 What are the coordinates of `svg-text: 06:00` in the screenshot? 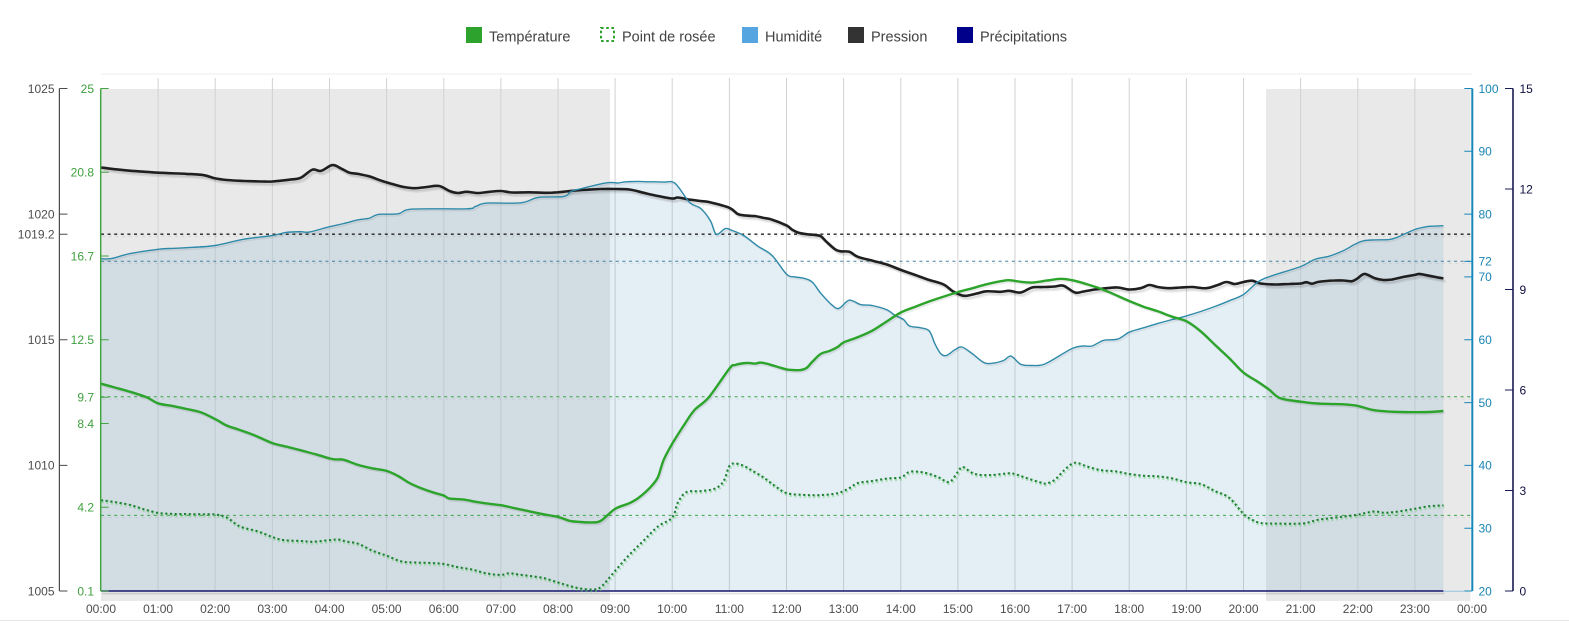 It's located at (444, 609).